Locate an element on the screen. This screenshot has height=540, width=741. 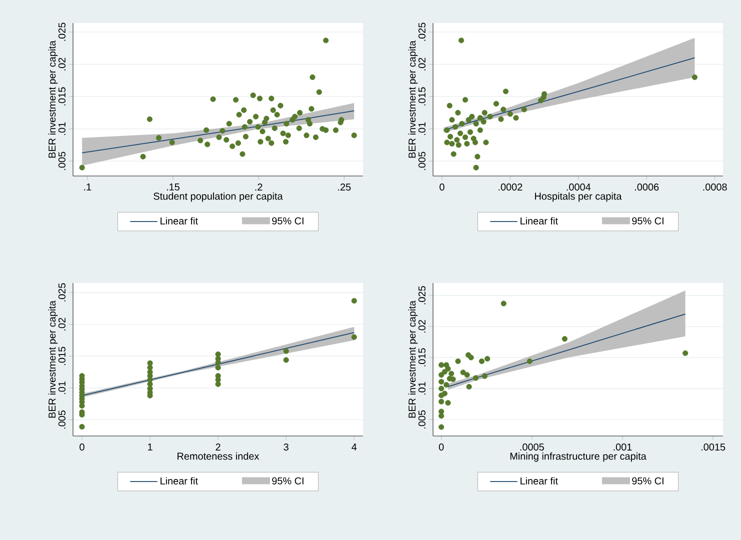
x-axis-title: Hospitals per capita is located at coordinates (578, 197).